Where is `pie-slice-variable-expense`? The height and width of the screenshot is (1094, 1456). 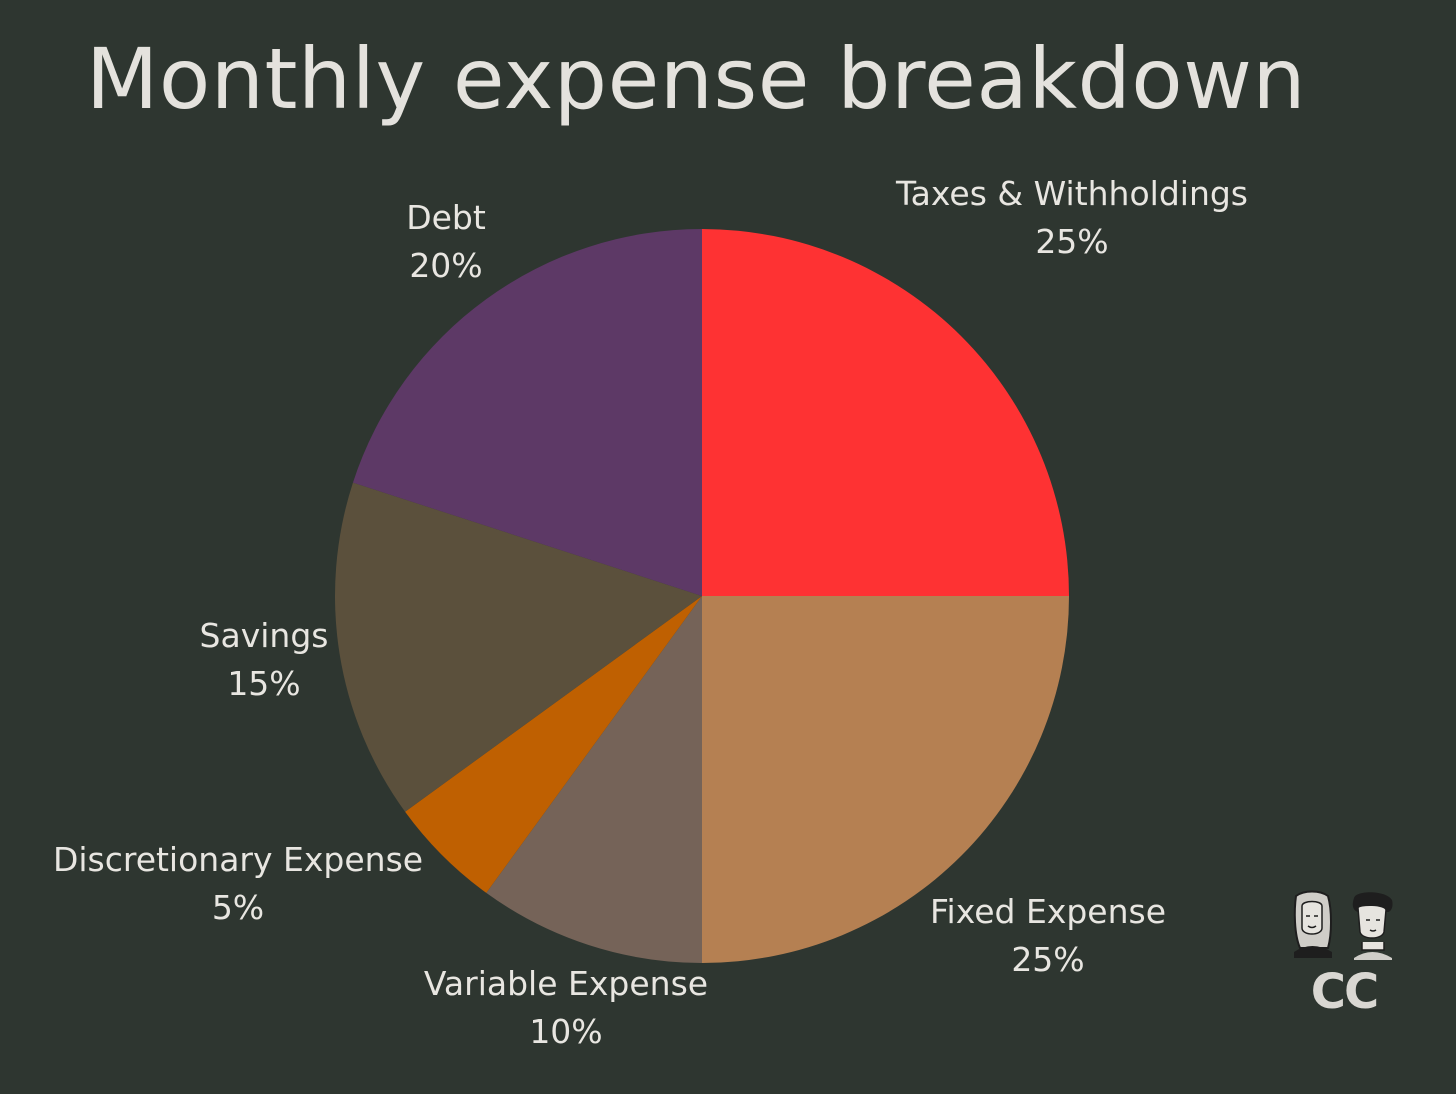
pie-slice-variable-expense is located at coordinates (594, 779).